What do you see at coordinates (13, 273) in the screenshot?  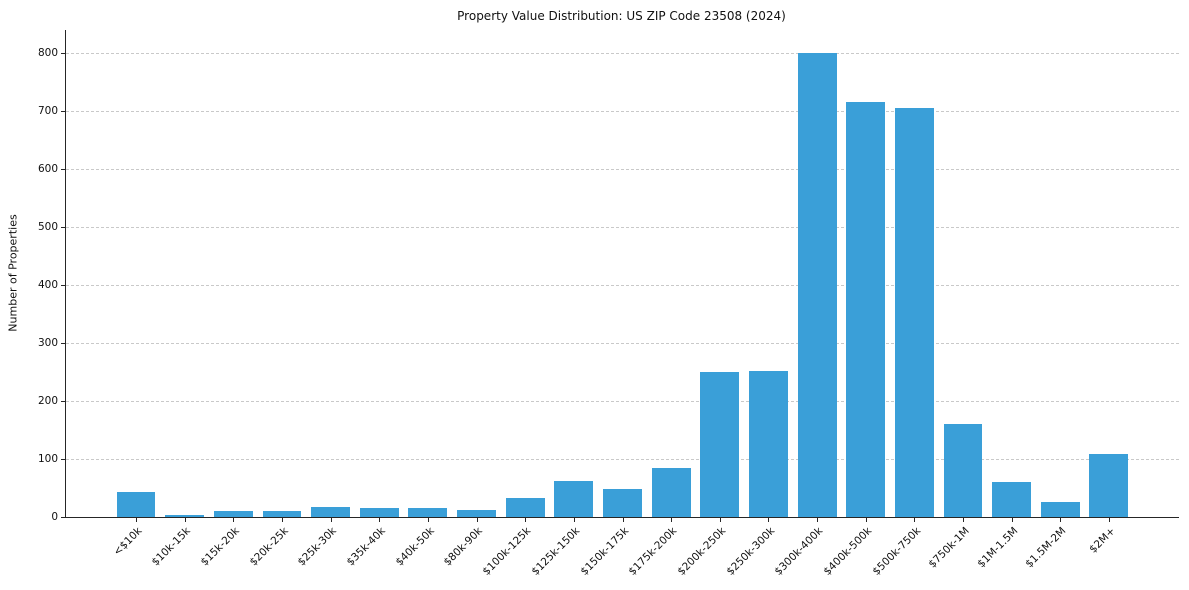 I see `y-axis-label: Number of Properties` at bounding box center [13, 273].